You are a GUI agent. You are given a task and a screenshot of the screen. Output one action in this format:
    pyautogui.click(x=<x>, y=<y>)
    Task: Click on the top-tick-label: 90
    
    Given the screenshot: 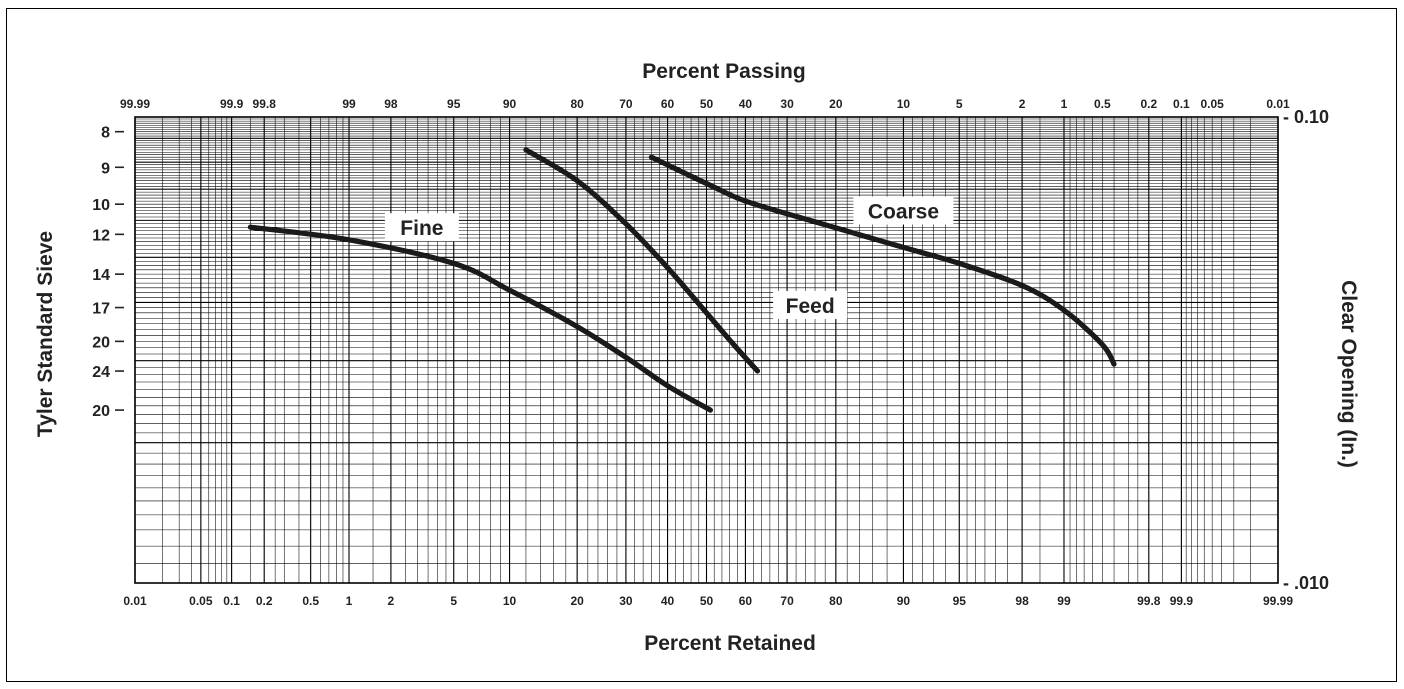 What is the action you would take?
    pyautogui.click(x=510, y=104)
    